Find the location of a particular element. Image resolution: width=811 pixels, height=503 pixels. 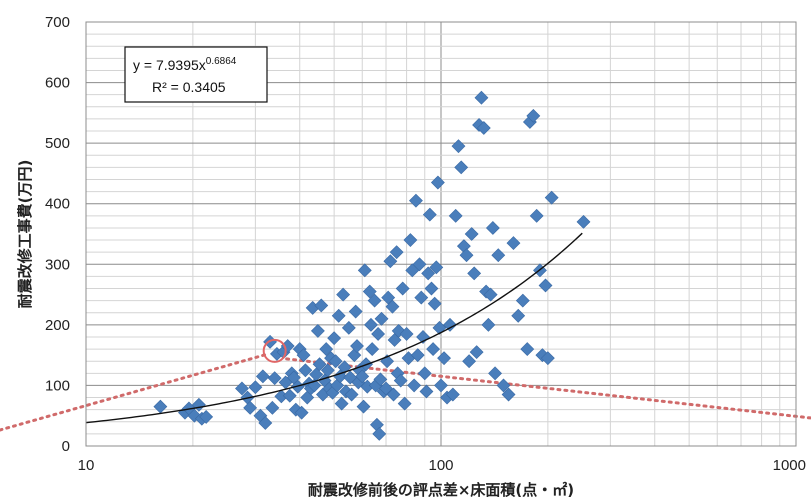

y-tick-label: 600 is located at coordinates (57, 83).